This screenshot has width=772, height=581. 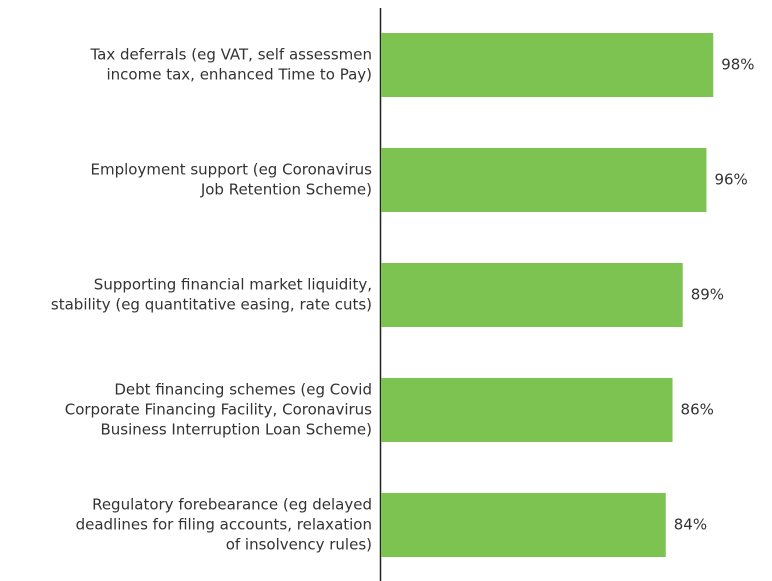 What do you see at coordinates (243, 390) in the screenshot?
I see `category-label: Debt financing schemes (eg Covid` at bounding box center [243, 390].